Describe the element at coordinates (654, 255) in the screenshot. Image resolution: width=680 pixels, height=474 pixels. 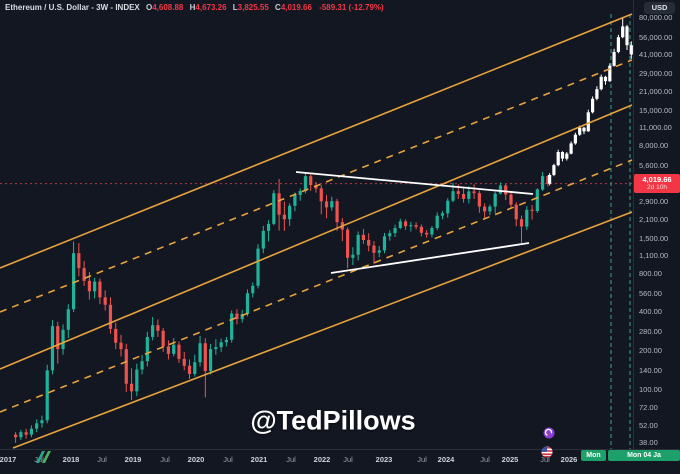
I see `price-tick-label: 1,100.00` at that location.